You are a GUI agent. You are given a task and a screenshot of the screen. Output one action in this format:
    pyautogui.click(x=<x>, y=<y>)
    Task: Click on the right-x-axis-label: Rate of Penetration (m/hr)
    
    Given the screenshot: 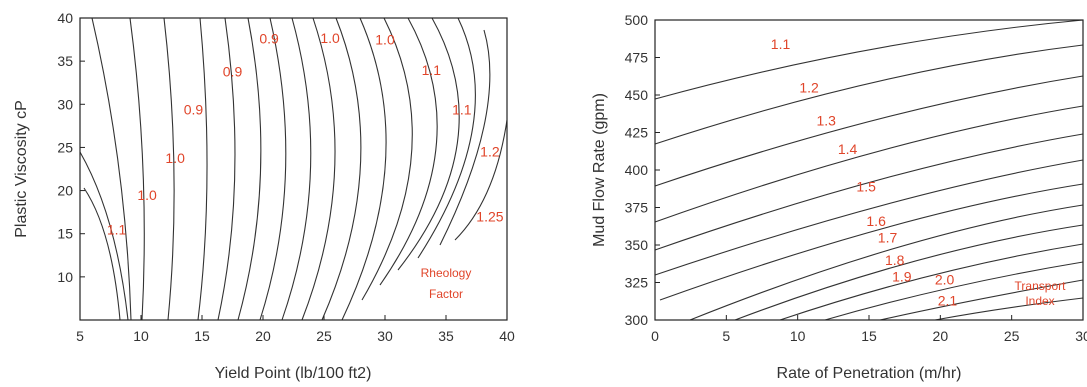 What is the action you would take?
    pyautogui.click(x=869, y=373)
    